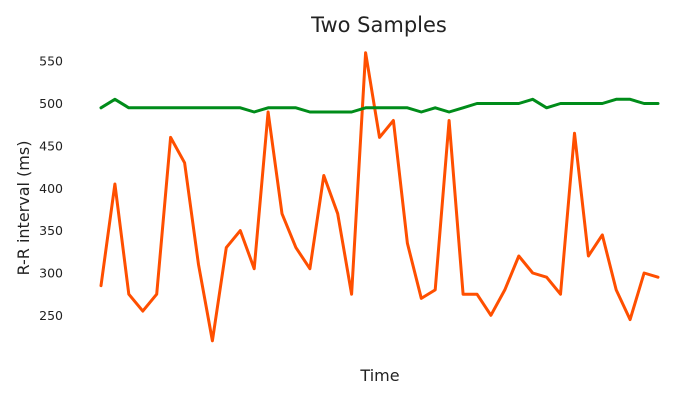 This screenshot has height=400, width=700. I want to click on y-tick-label: 550, so click(51, 61).